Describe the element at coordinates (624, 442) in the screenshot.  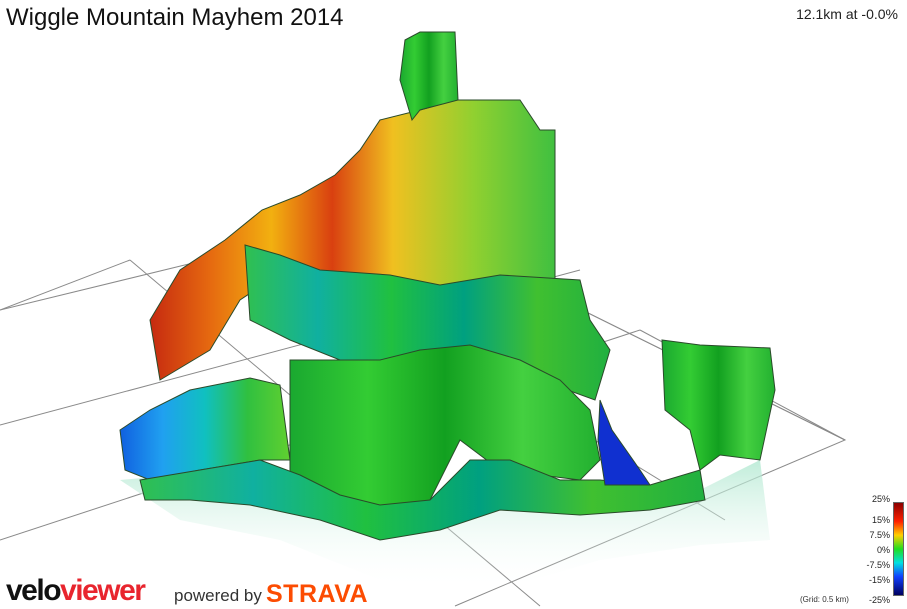
I see `steep-descent` at that location.